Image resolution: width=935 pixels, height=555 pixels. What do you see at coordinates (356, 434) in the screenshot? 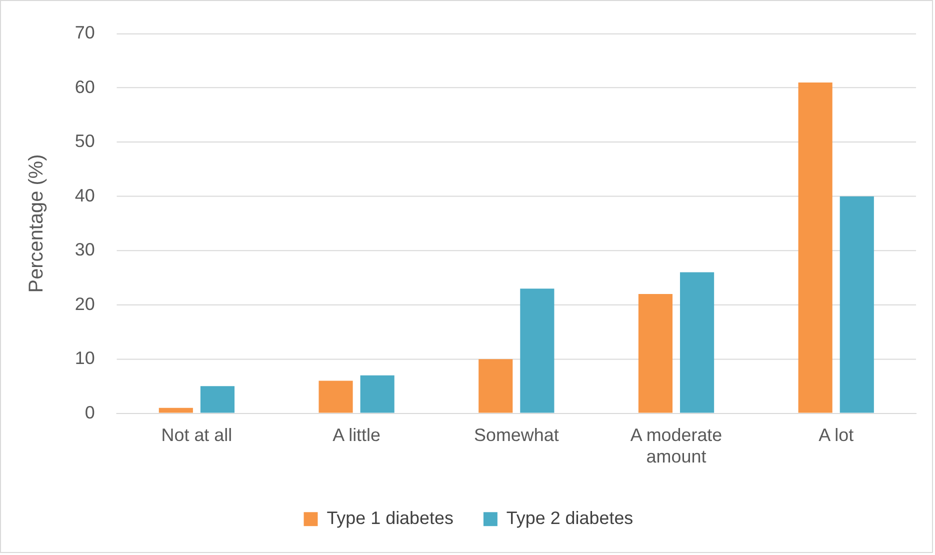
I see `x-tick-label: A little` at bounding box center [356, 434].